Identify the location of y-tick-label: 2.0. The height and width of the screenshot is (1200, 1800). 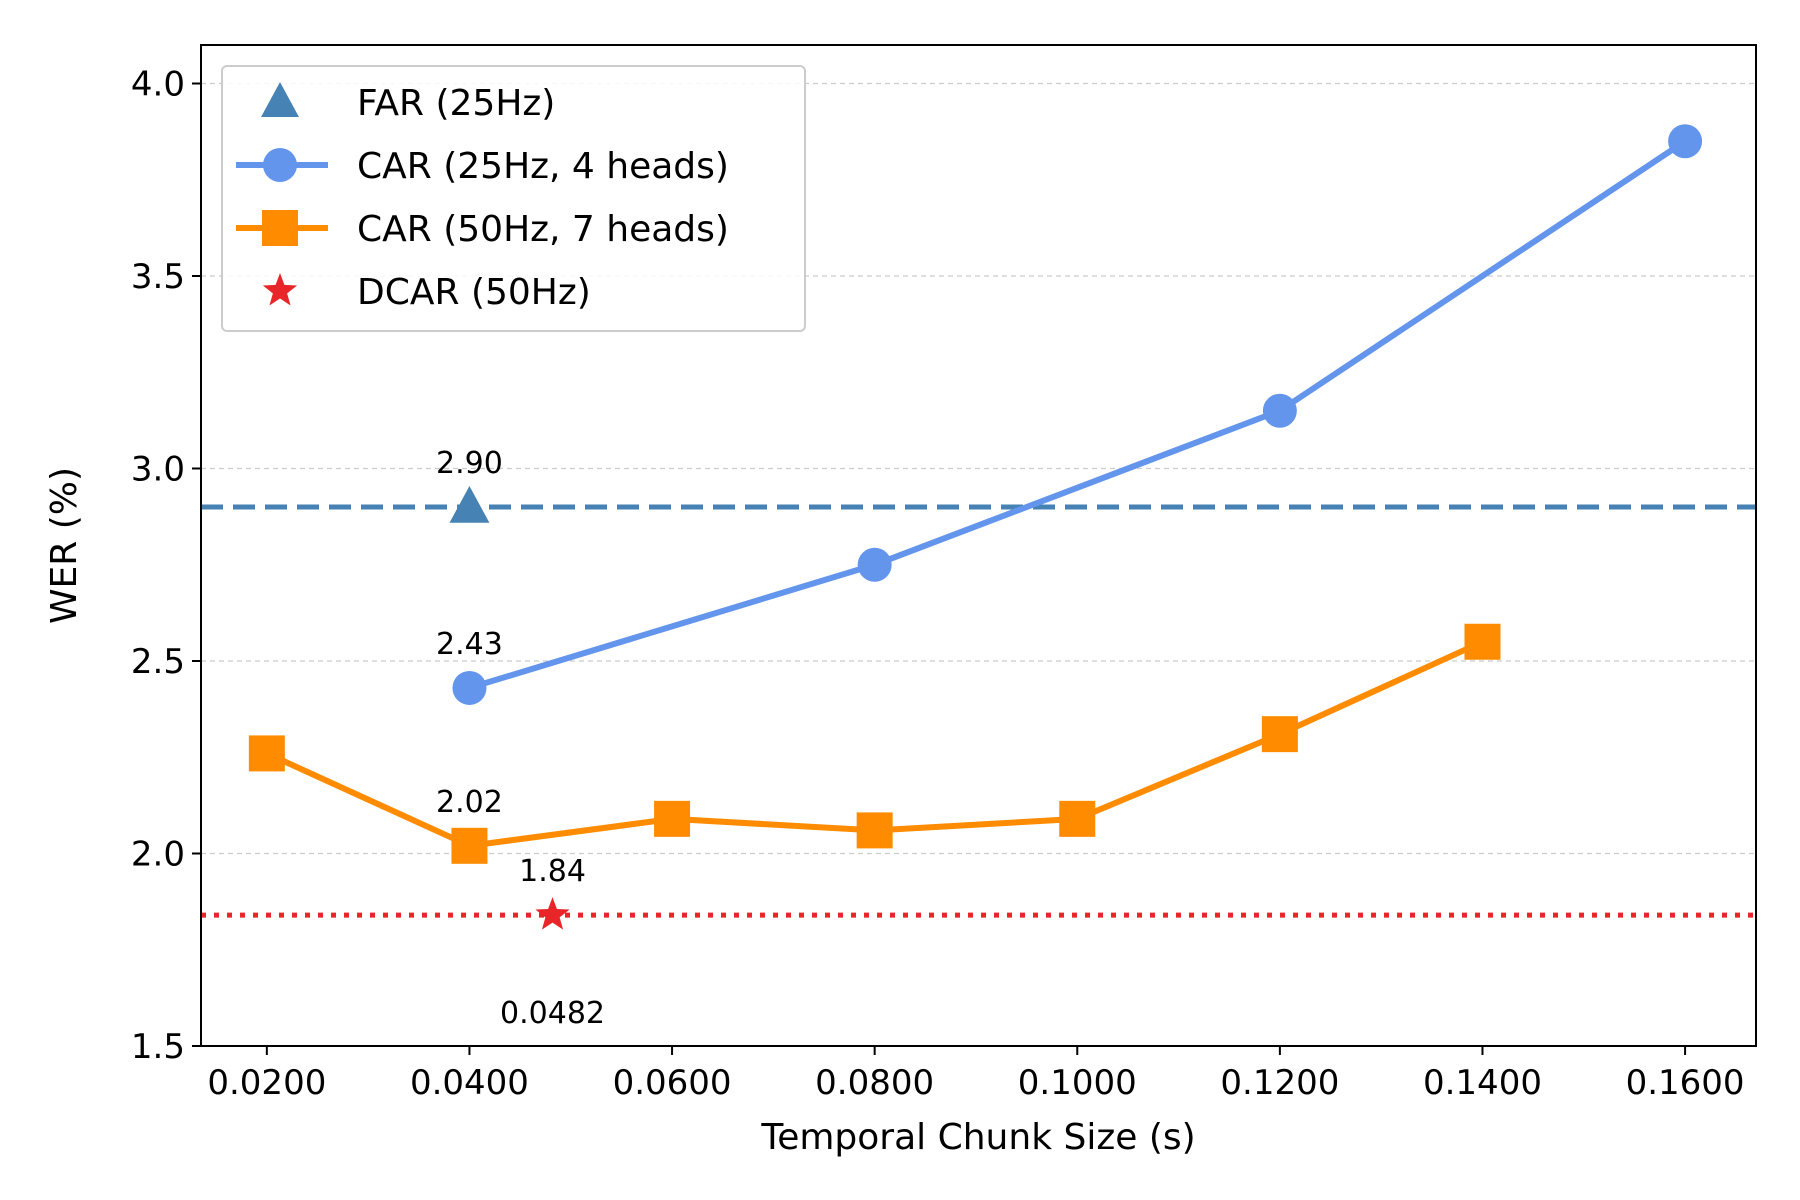
(158, 855).